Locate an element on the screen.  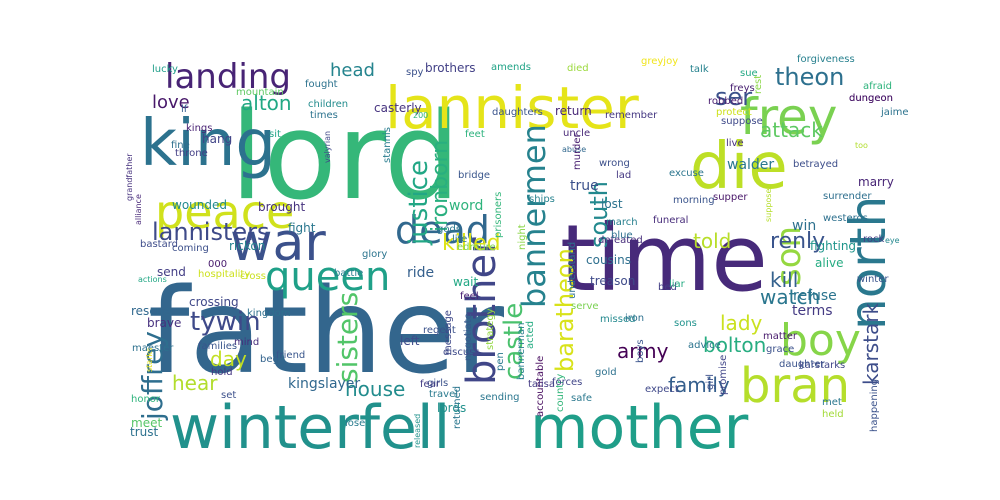
word-queen: queen is located at coordinates (327, 277).